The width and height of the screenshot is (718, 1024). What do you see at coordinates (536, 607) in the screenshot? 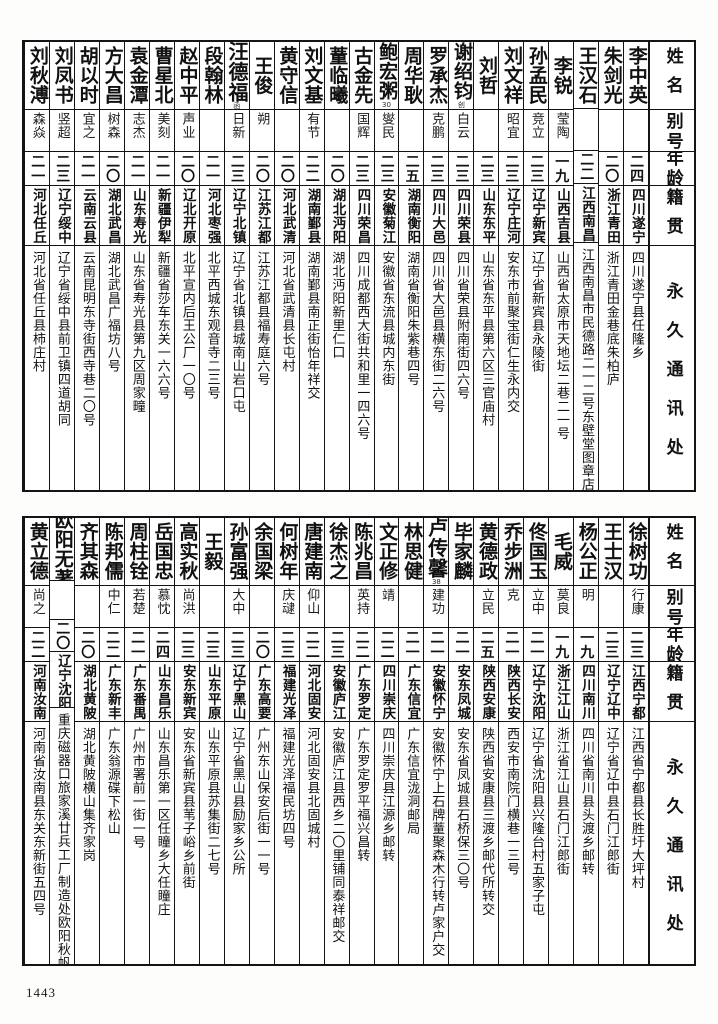
I see `cell-alias: 立中` at bounding box center [536, 607].